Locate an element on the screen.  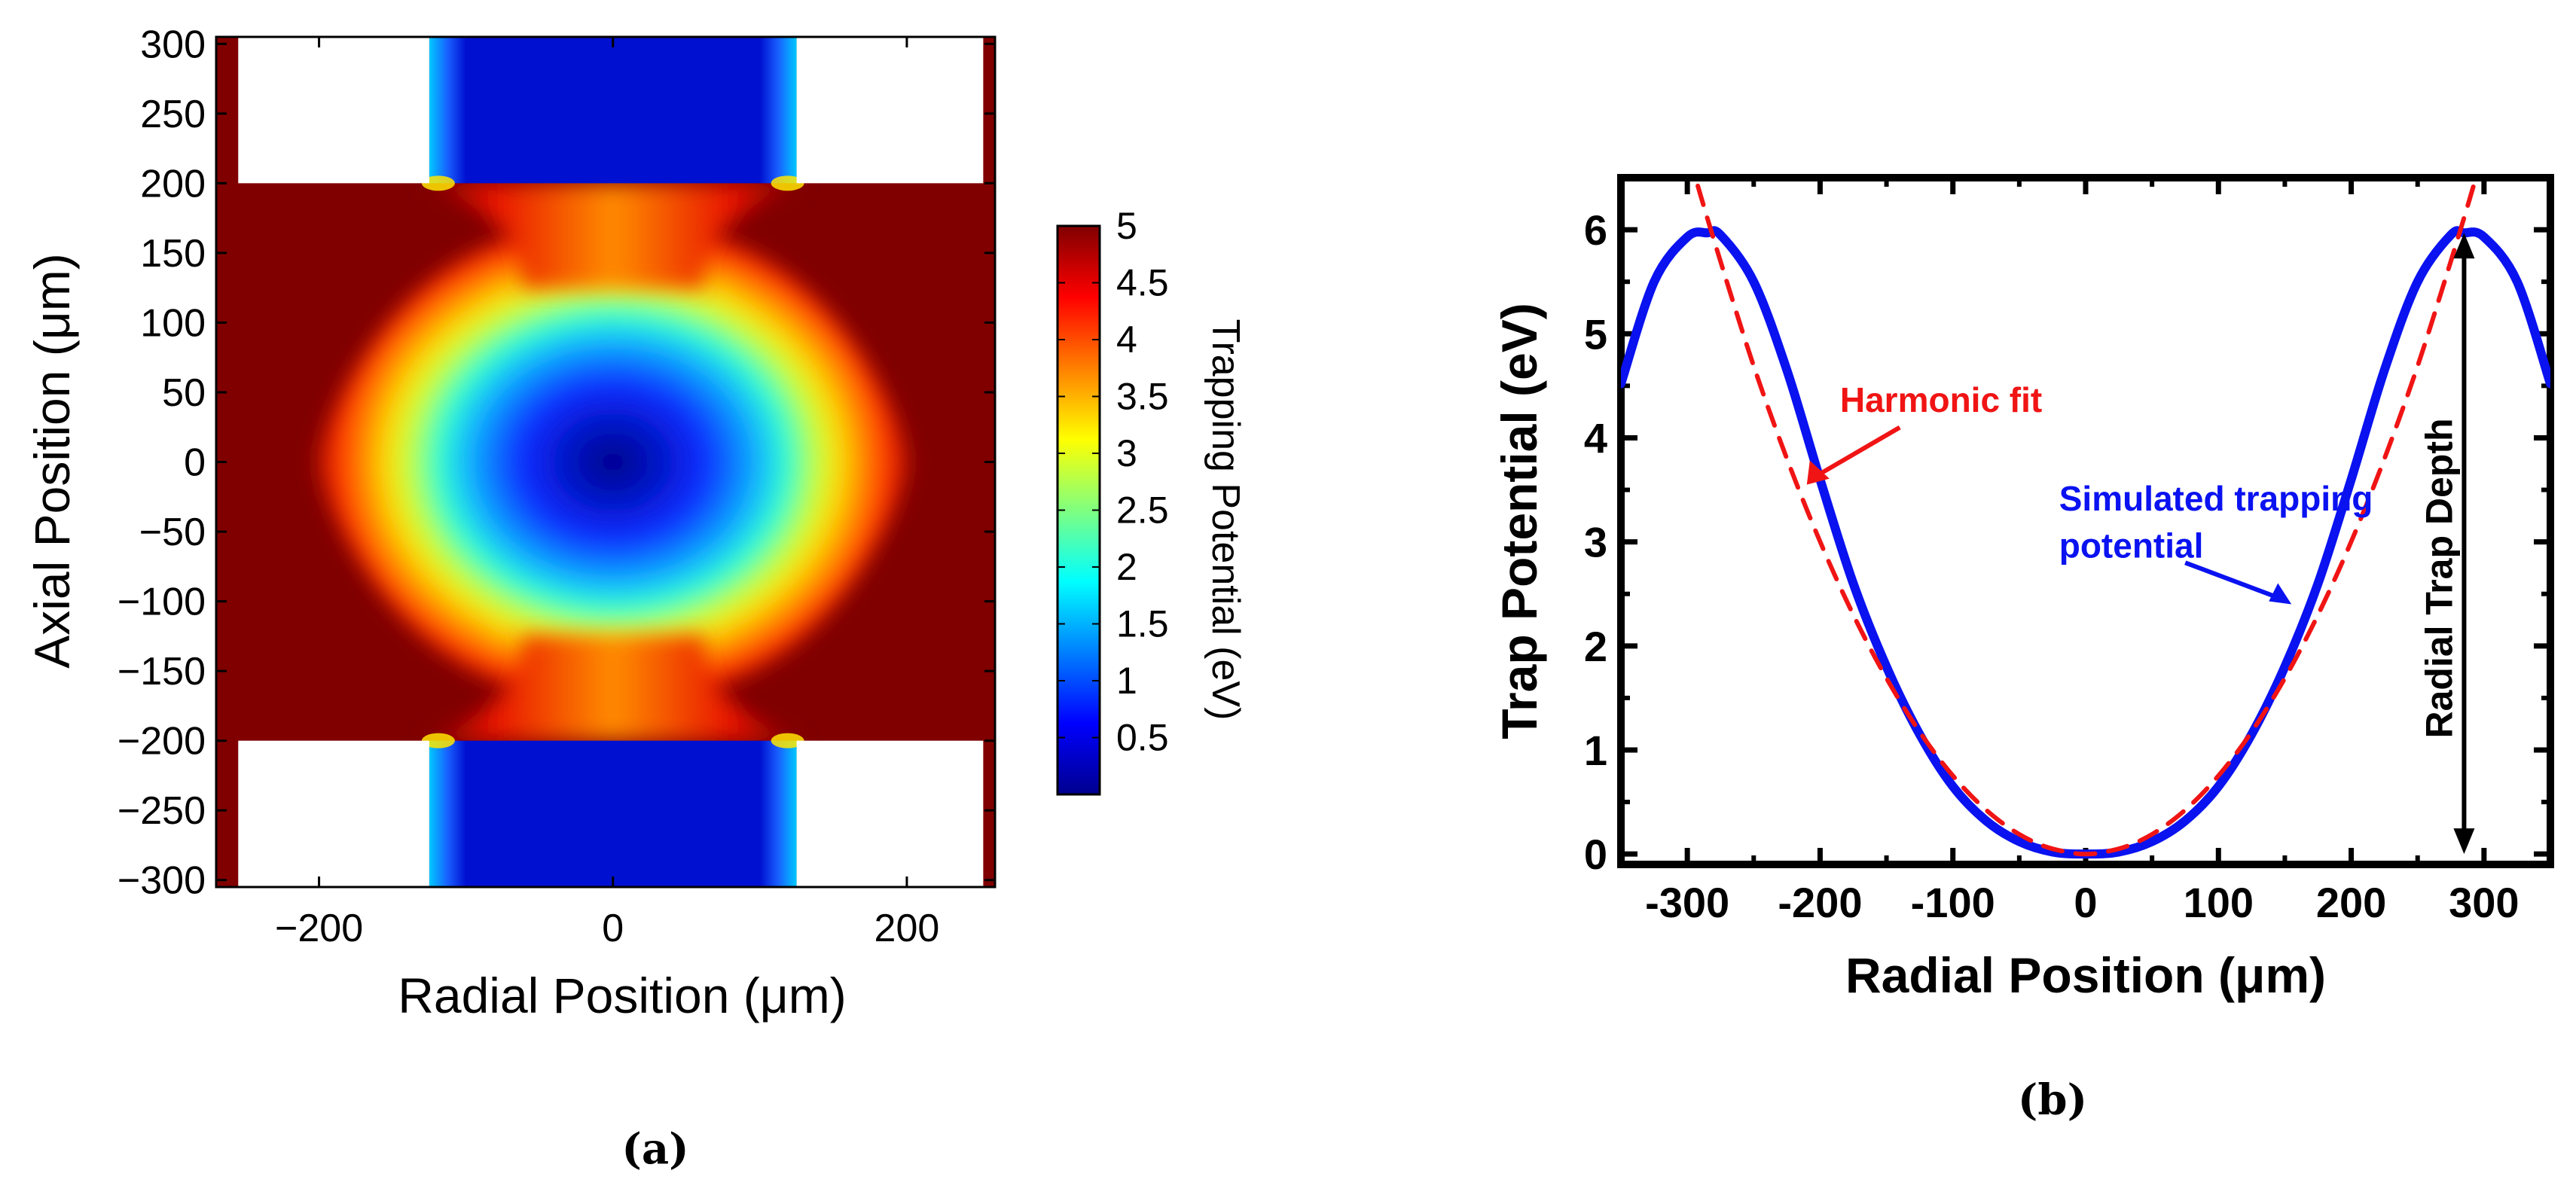
colorbar-tick-label: 1 is located at coordinates (1127, 681).